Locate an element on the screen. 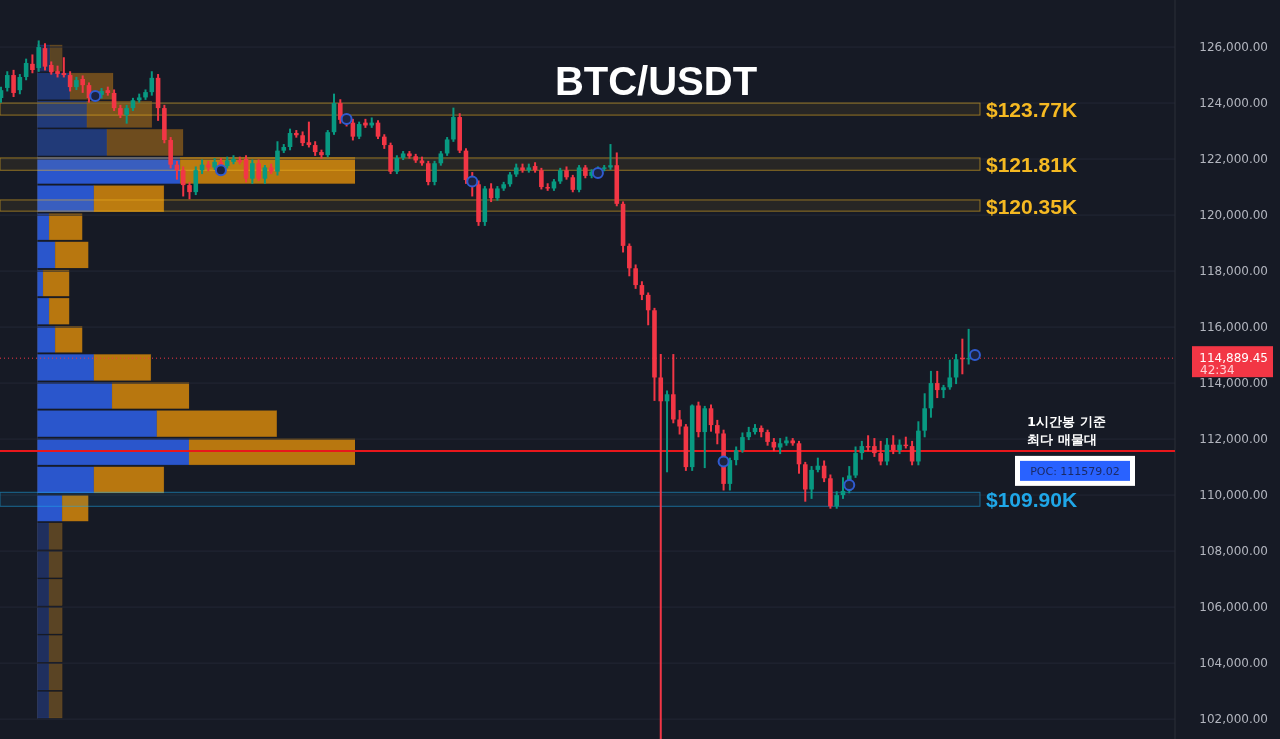 The image size is (1280, 739). text: 42:34 is located at coordinates (1217, 370).